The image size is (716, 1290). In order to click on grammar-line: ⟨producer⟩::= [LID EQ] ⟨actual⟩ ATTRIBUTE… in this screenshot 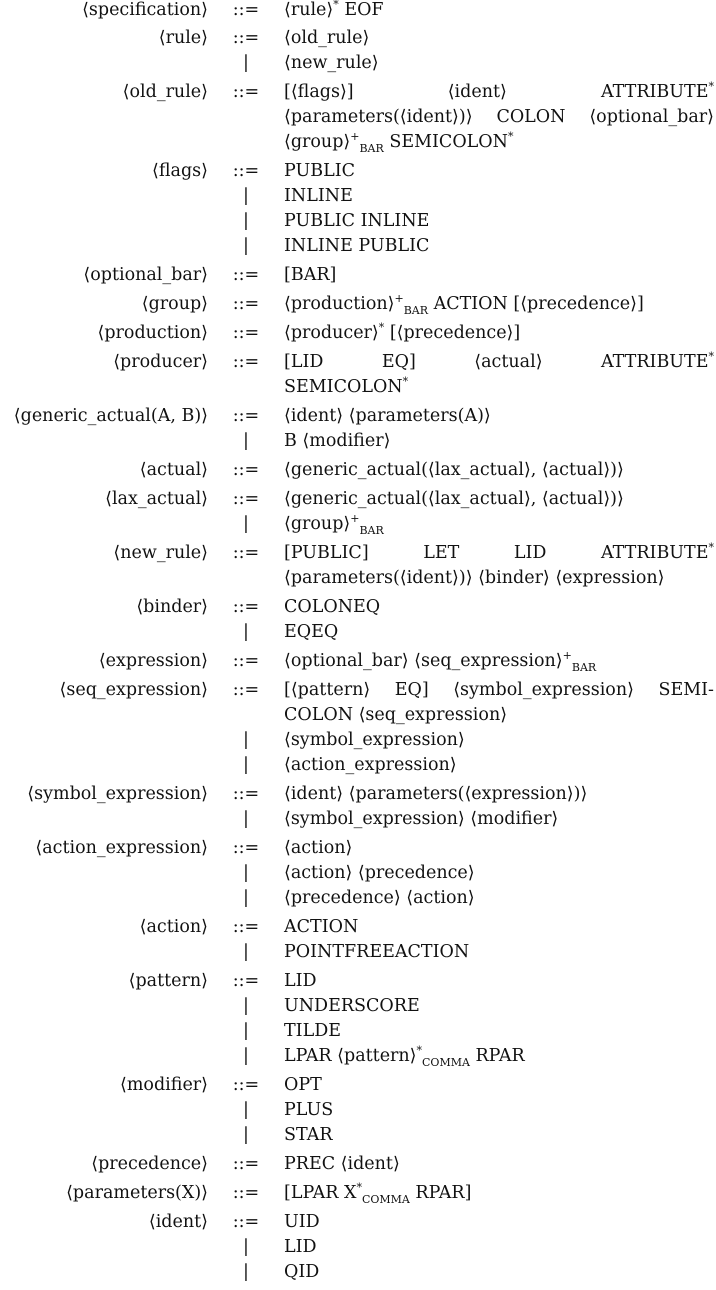, I will do `click(358, 363)`.